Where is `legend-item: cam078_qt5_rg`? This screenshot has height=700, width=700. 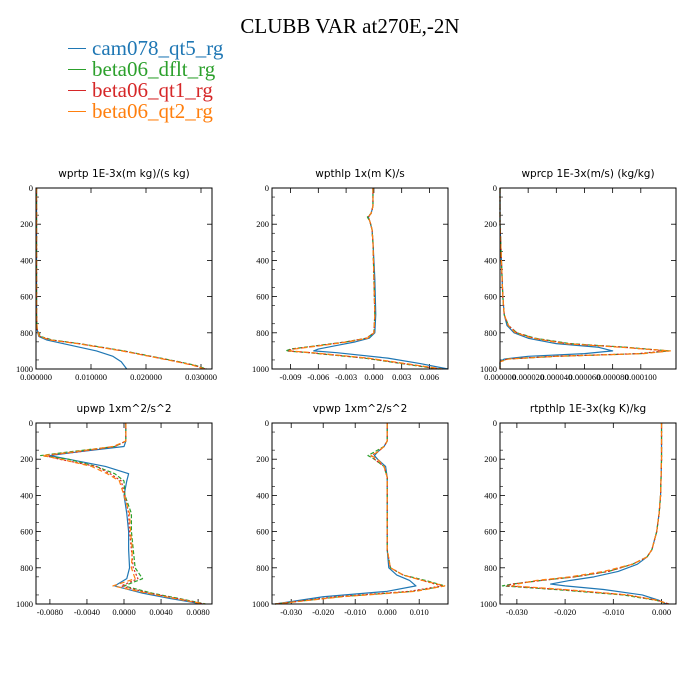 legend-item: cam078_qt5_rg is located at coordinates (145, 48).